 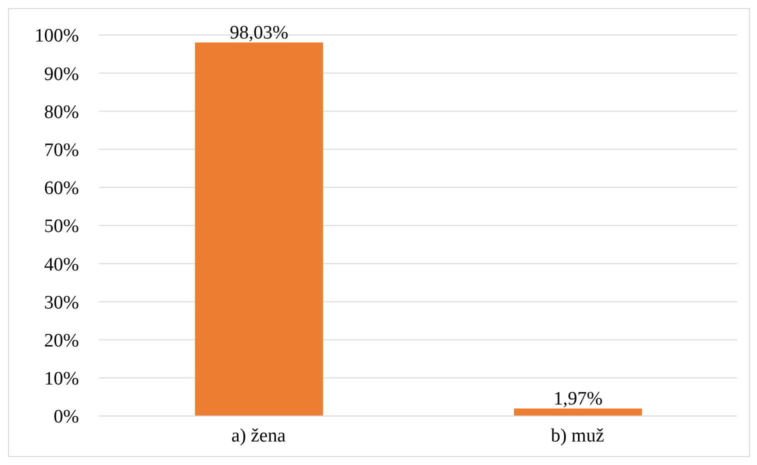 What do you see at coordinates (57, 36) in the screenshot?
I see `y-tick-label: 100%` at bounding box center [57, 36].